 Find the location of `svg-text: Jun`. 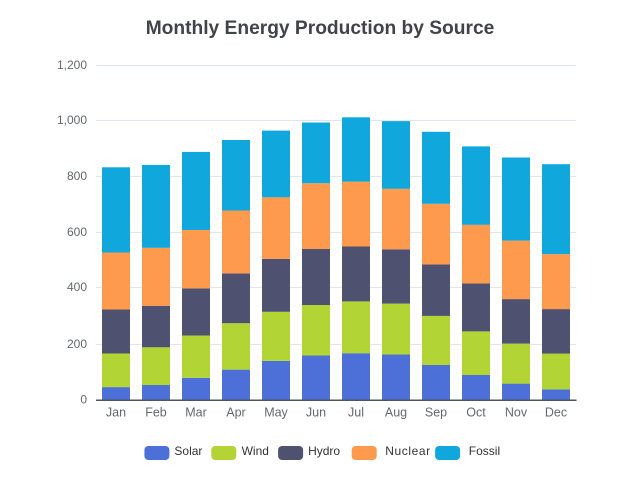

svg-text: Jun is located at coordinates (316, 413).